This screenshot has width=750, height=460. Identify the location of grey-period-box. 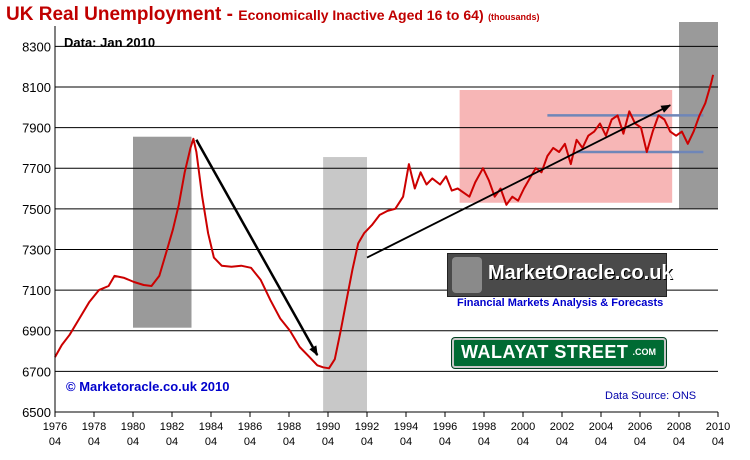
(162, 232).